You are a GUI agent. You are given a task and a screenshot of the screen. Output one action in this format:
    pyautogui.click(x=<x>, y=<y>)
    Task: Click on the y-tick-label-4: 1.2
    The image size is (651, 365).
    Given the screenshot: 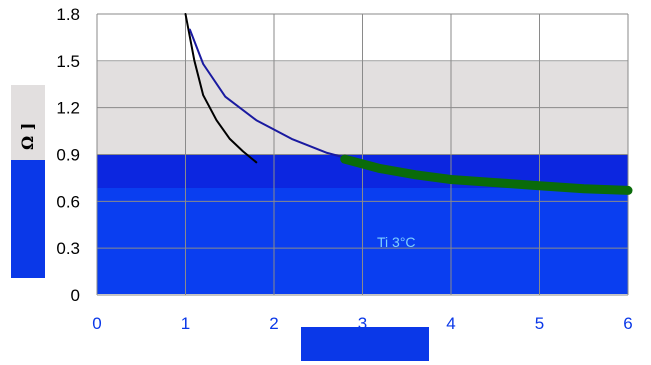 What is the action you would take?
    pyautogui.click(x=68, y=108)
    